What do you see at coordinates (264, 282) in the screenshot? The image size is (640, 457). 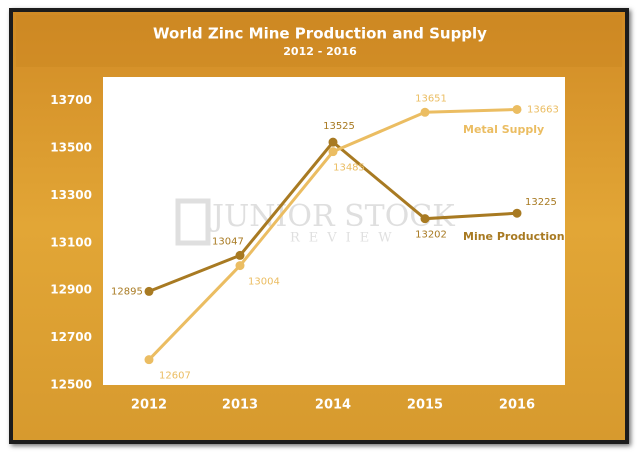 I see `data-label: 13004` at bounding box center [264, 282].